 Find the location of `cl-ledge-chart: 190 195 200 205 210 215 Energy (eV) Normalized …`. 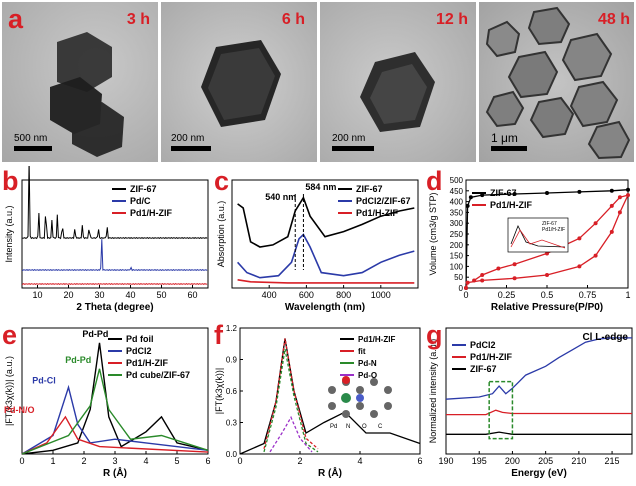

cl-ledge-chart: 190 195 200 205 210 215 Energy (eV) Normalized … is located at coordinates (529, 399).